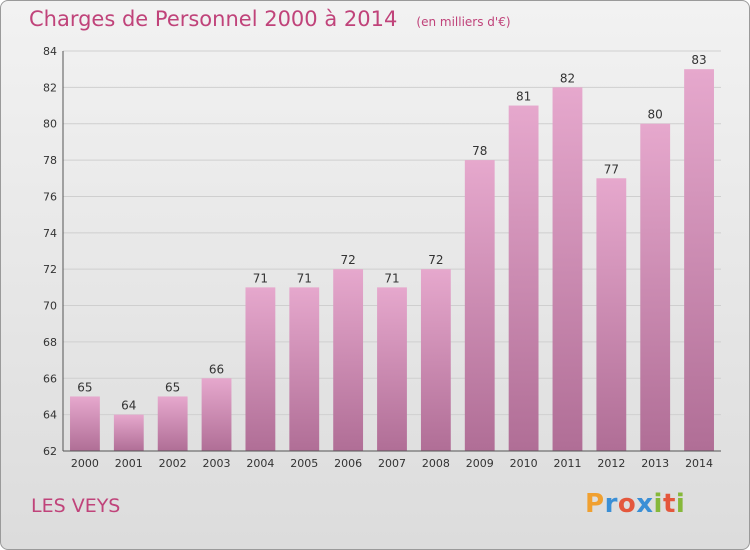 The height and width of the screenshot is (550, 750). I want to click on data-label: 81, so click(523, 97).